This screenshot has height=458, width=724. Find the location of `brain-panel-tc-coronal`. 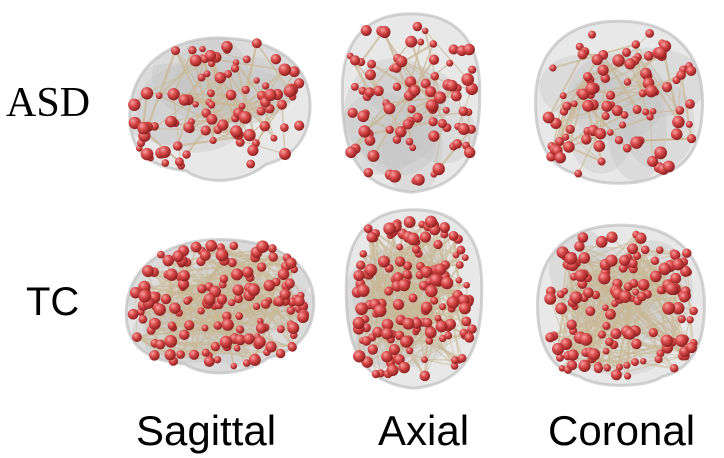

brain-panel-tc-coronal is located at coordinates (621, 305).